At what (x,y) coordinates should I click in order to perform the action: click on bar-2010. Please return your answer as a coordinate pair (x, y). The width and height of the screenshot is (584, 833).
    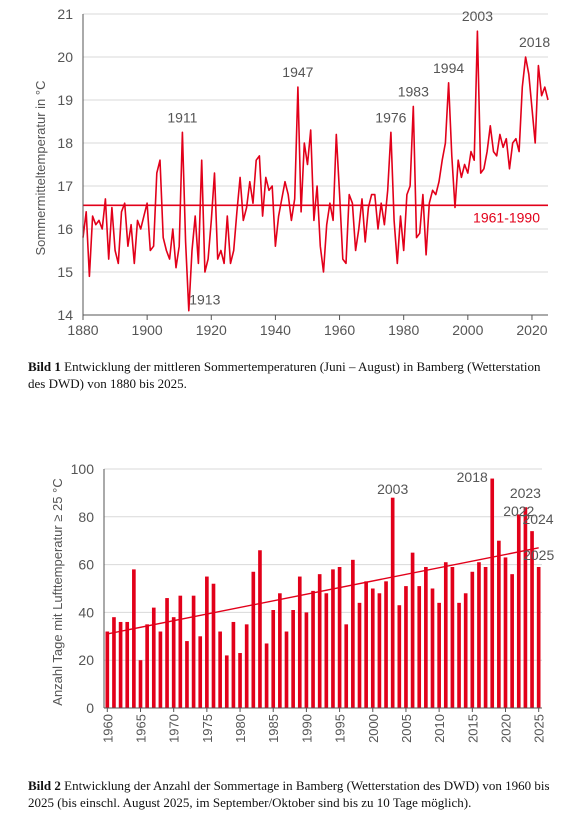
    Looking at the image, I should click on (439, 655).